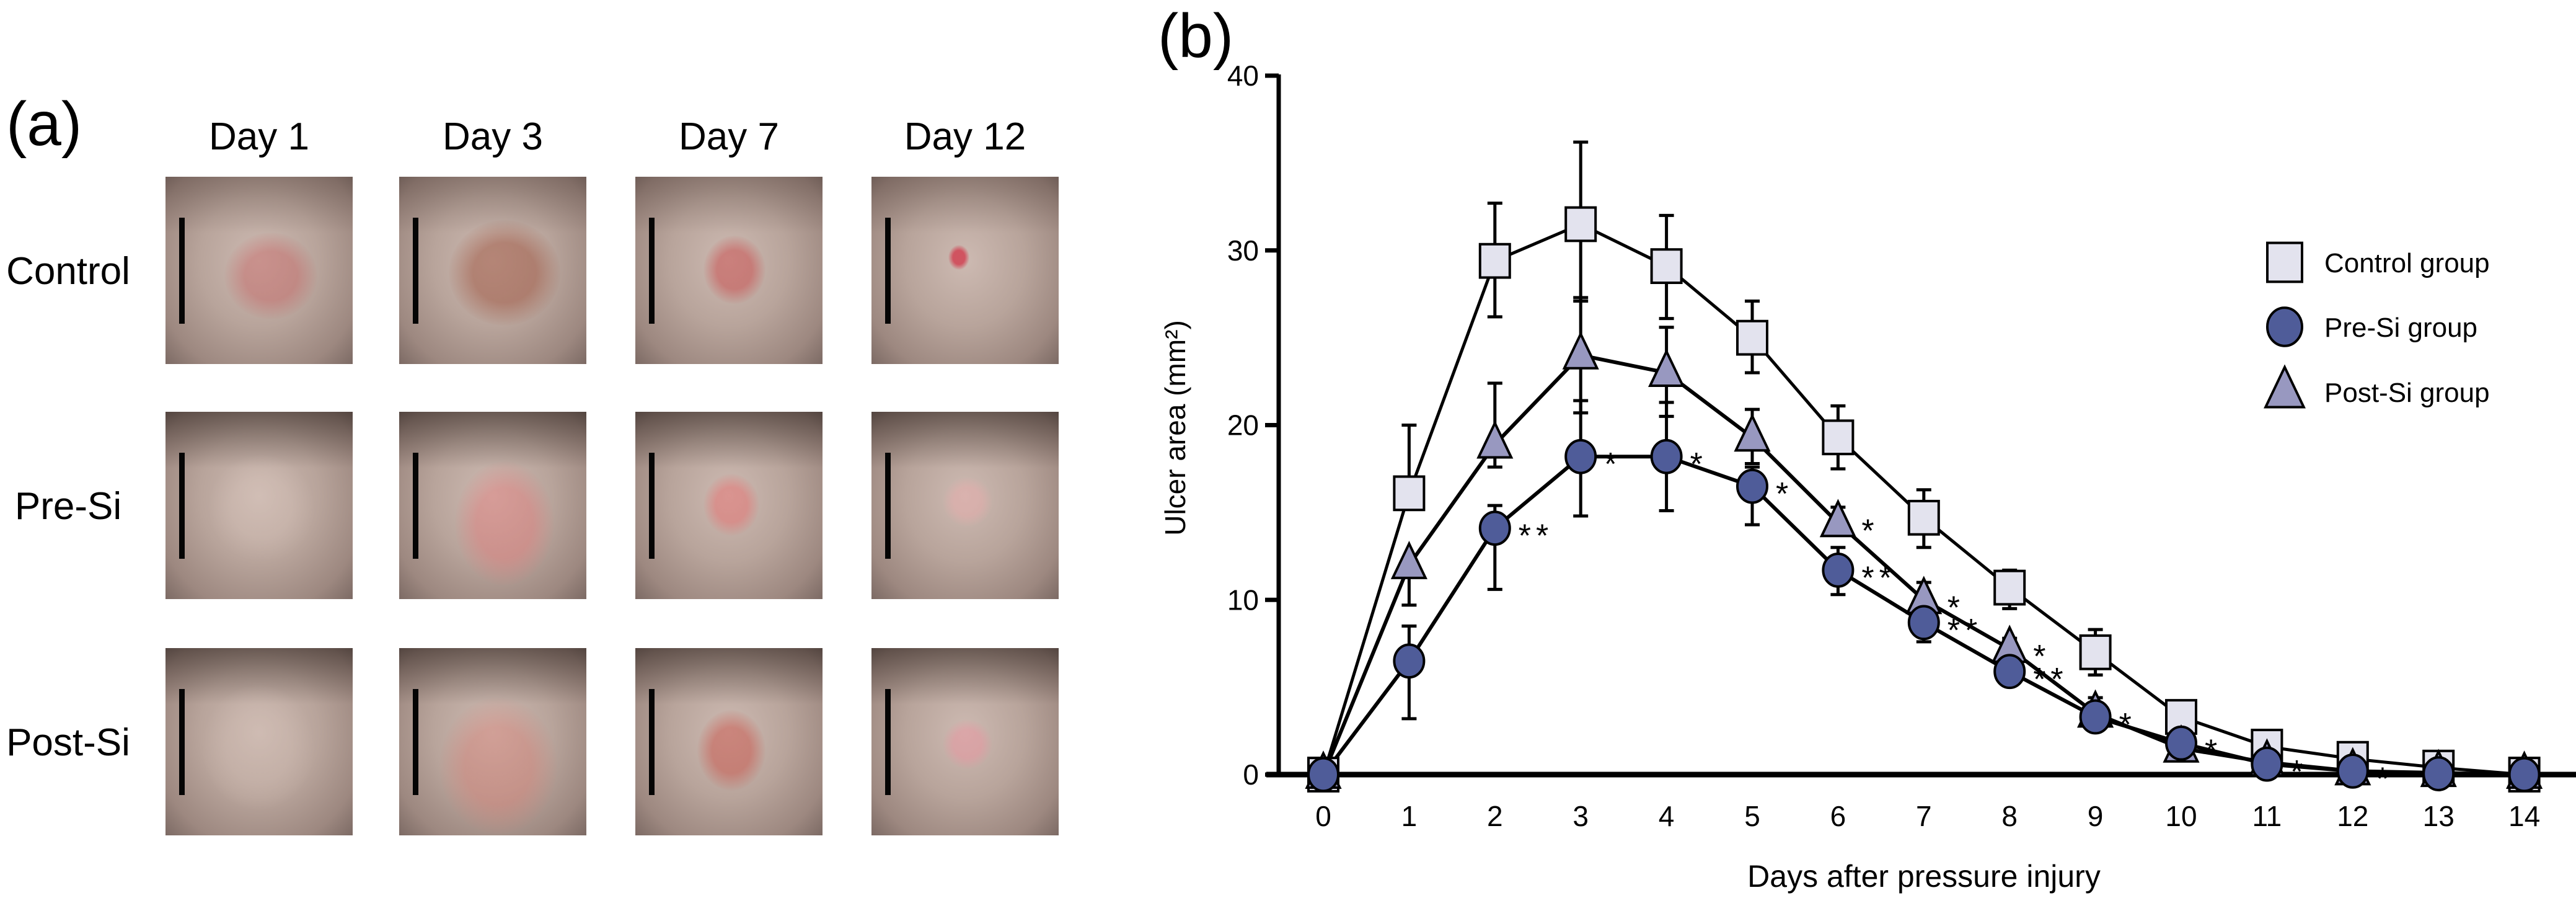 This screenshot has width=2576, height=898. I want to click on x-tick-label: 3, so click(1581, 816).